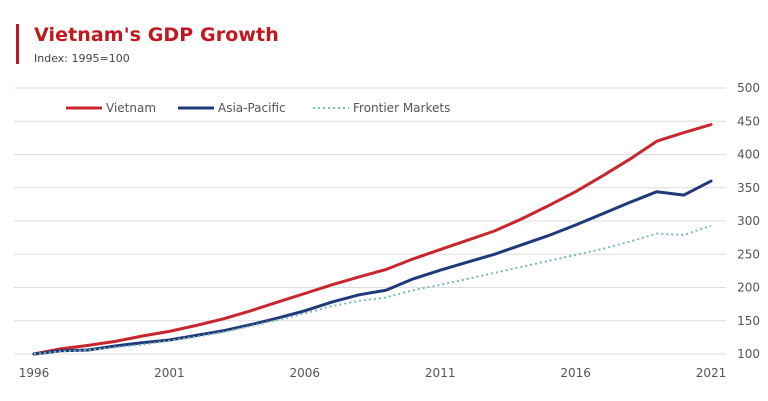 The width and height of the screenshot is (768, 401). I want to click on chart-subtitle: Index: 1995=100, so click(82, 58).